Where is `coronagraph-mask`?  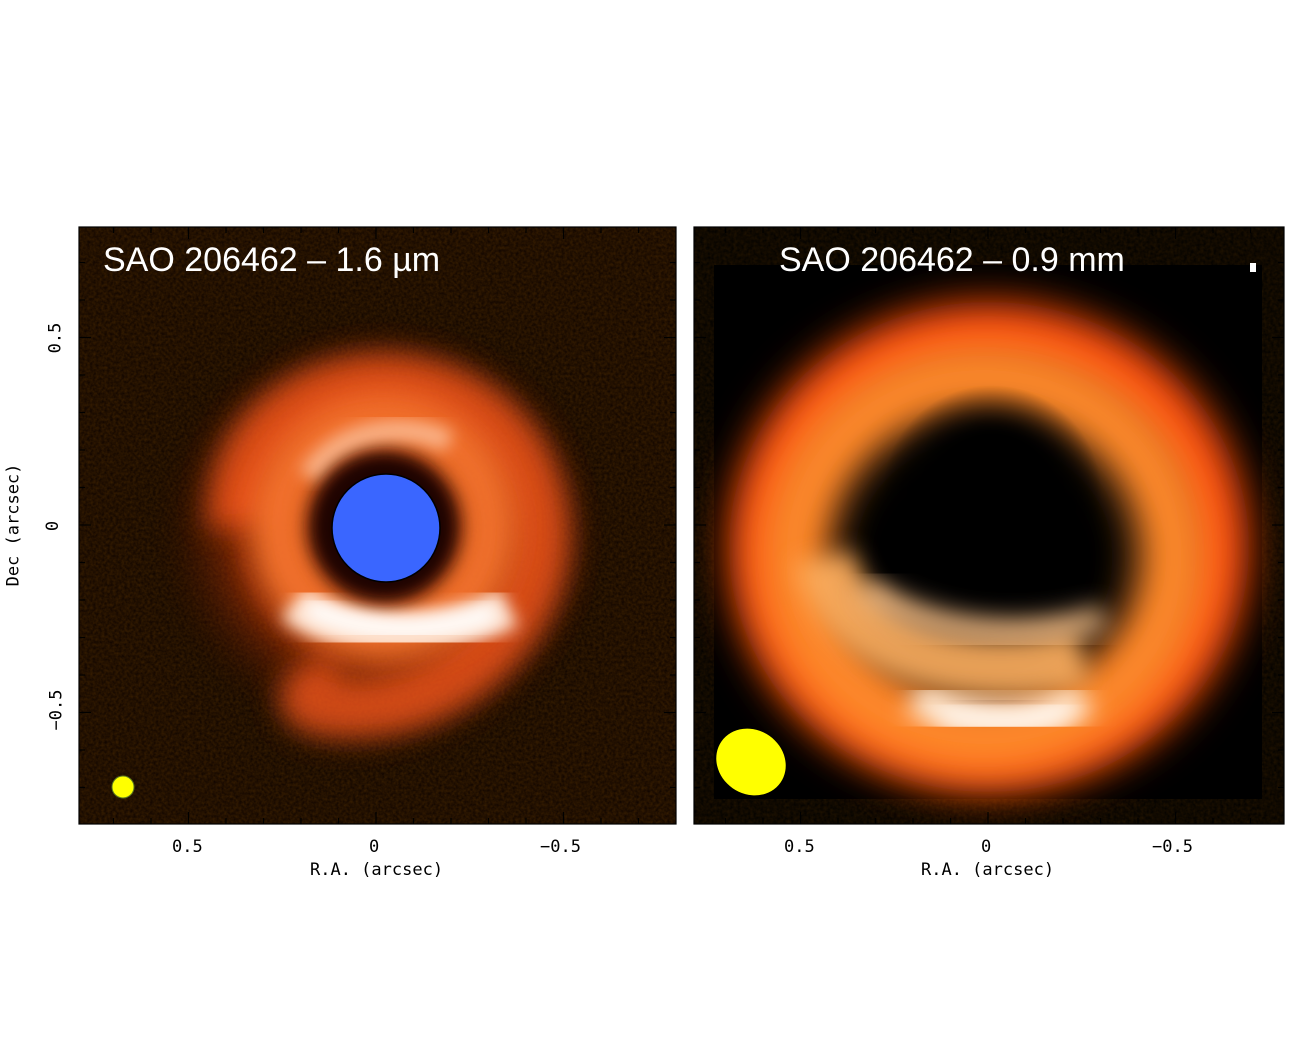
coronagraph-mask is located at coordinates (386, 528).